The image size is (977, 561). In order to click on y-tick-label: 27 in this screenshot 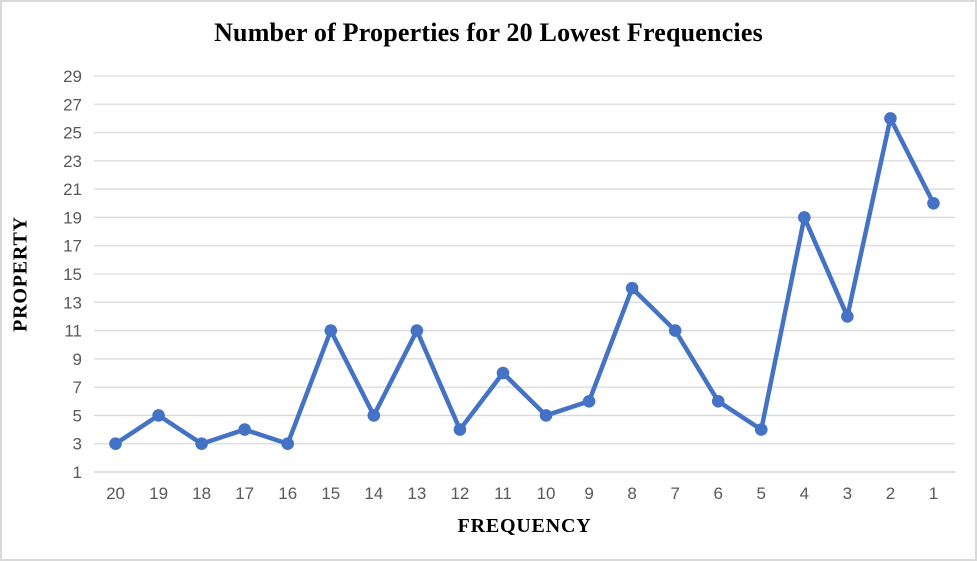, I will do `click(72, 104)`.